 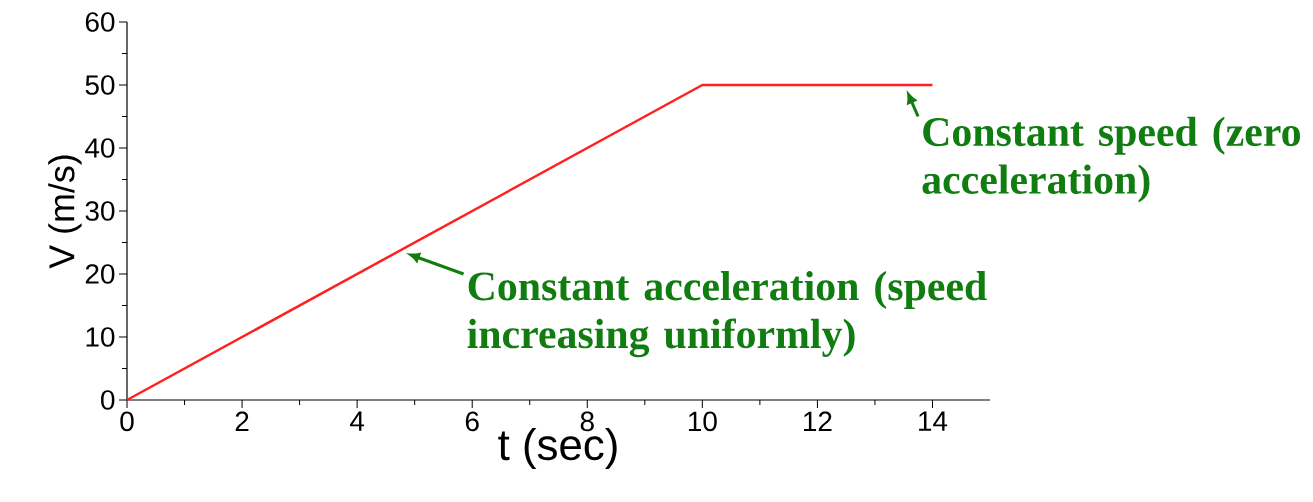 I want to click on y-tick-label: 60, so click(x=100, y=22).